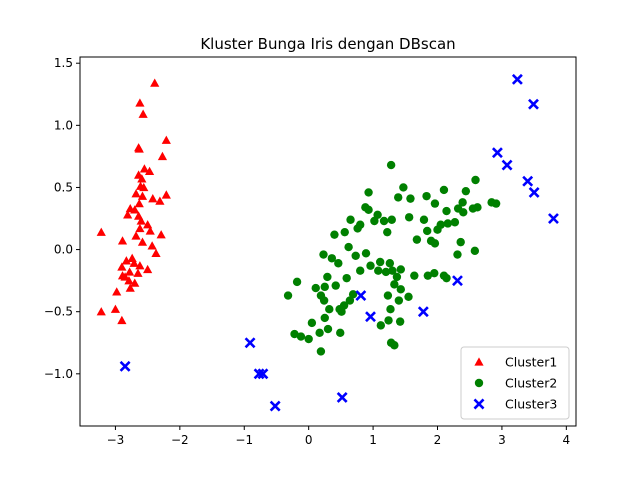 This screenshot has height=478, width=640. I want to click on series-cluster2, so click(392, 258).